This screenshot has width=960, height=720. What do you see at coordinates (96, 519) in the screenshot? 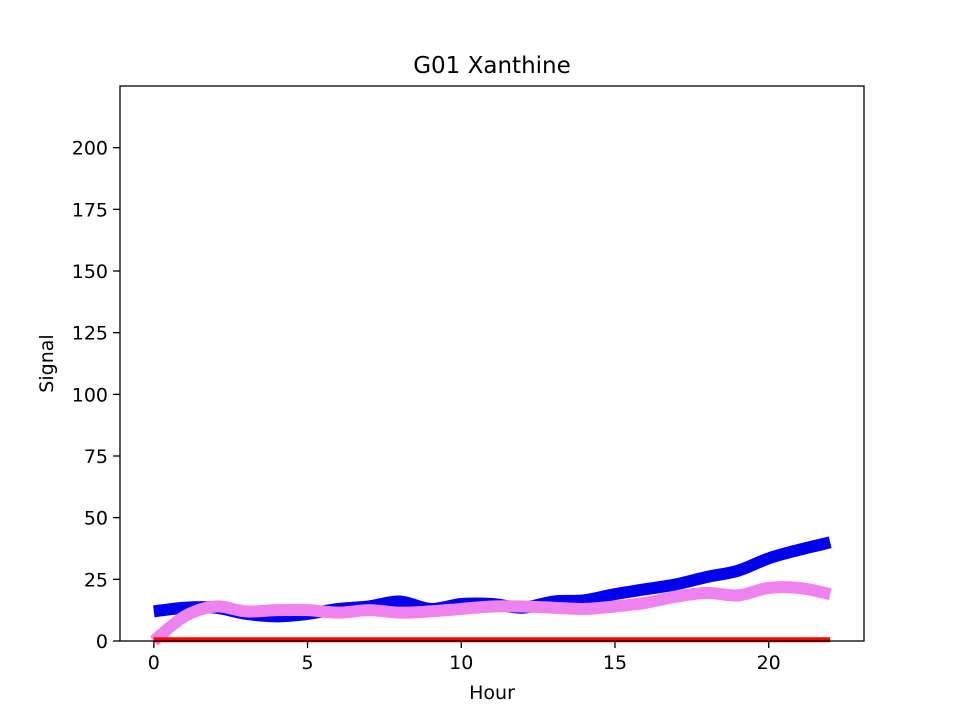
I see `y-tick-label: 50` at bounding box center [96, 519].